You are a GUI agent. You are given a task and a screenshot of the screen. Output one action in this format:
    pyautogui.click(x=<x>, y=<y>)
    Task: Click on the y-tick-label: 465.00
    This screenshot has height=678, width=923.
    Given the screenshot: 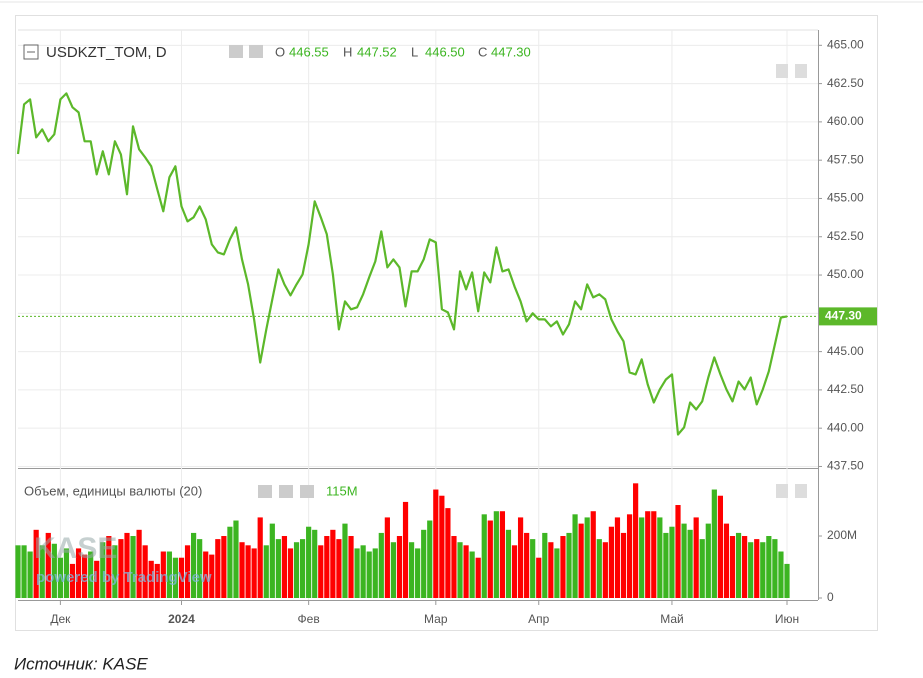 What is the action you would take?
    pyautogui.click(x=845, y=44)
    